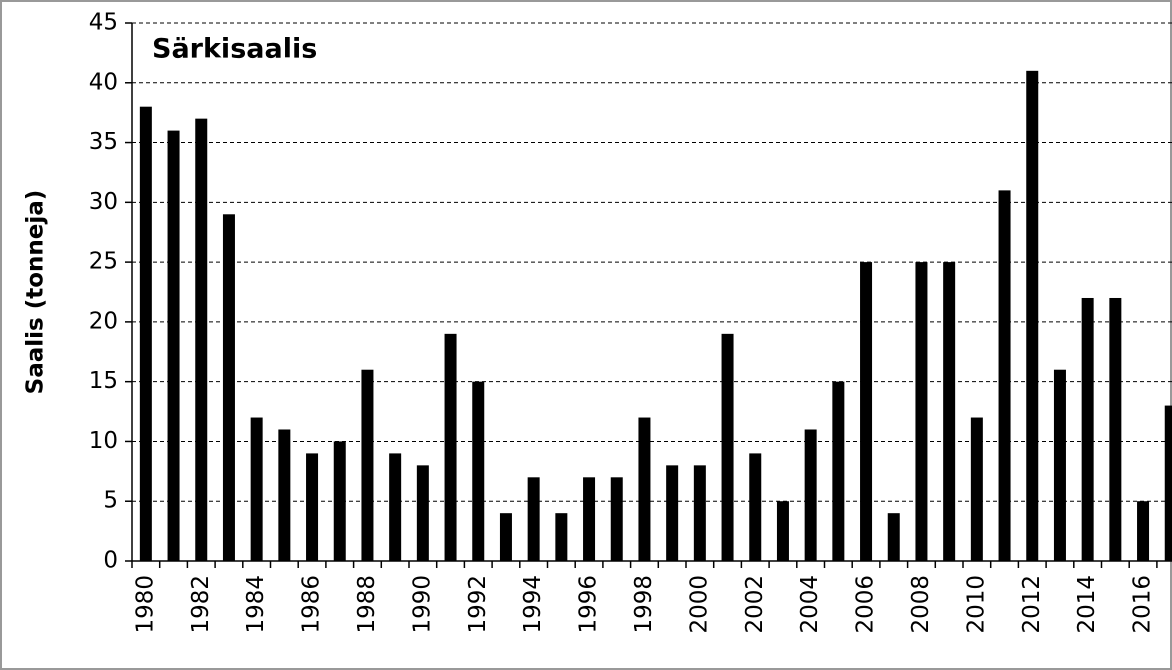  What do you see at coordinates (145, 604) in the screenshot?
I see `x-tick-label: 1980` at bounding box center [145, 604].